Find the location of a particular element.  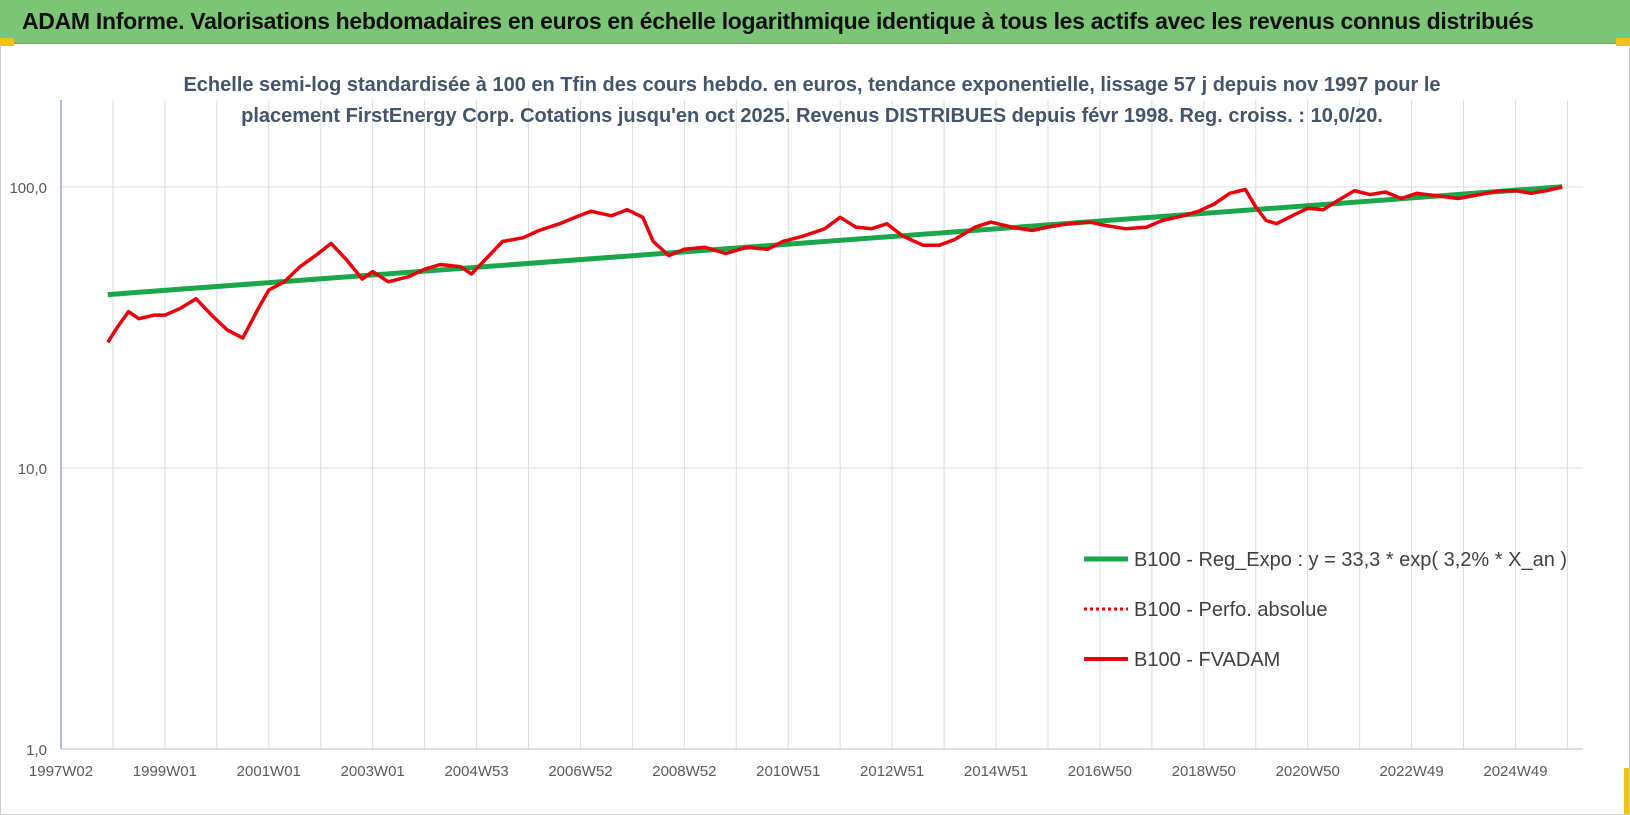

x-tick-label: 2012W51 is located at coordinates (892, 771).